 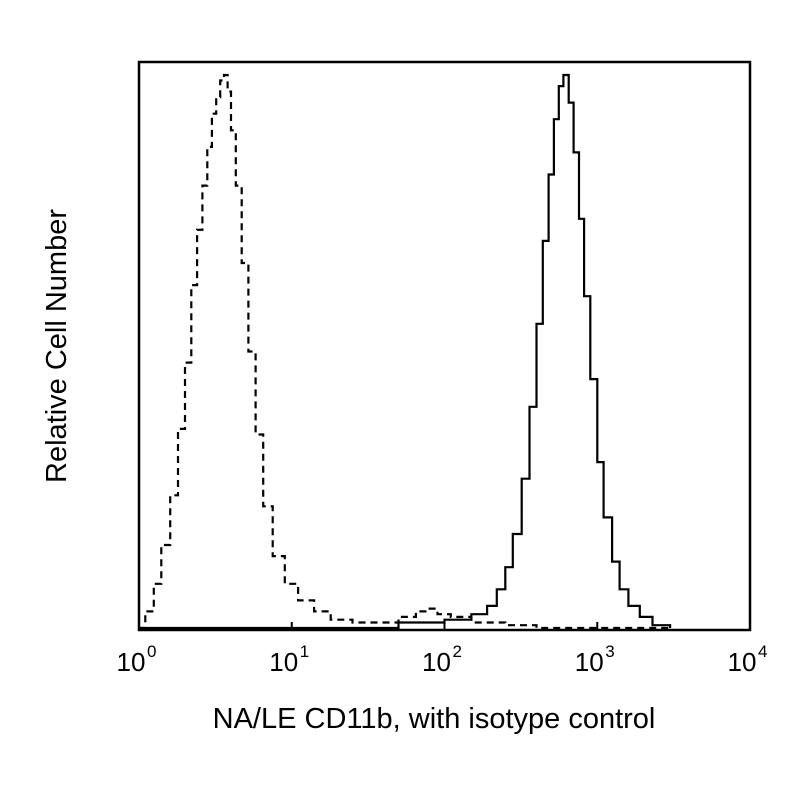 I want to click on x-tick-exponent: 4, so click(x=762, y=651).